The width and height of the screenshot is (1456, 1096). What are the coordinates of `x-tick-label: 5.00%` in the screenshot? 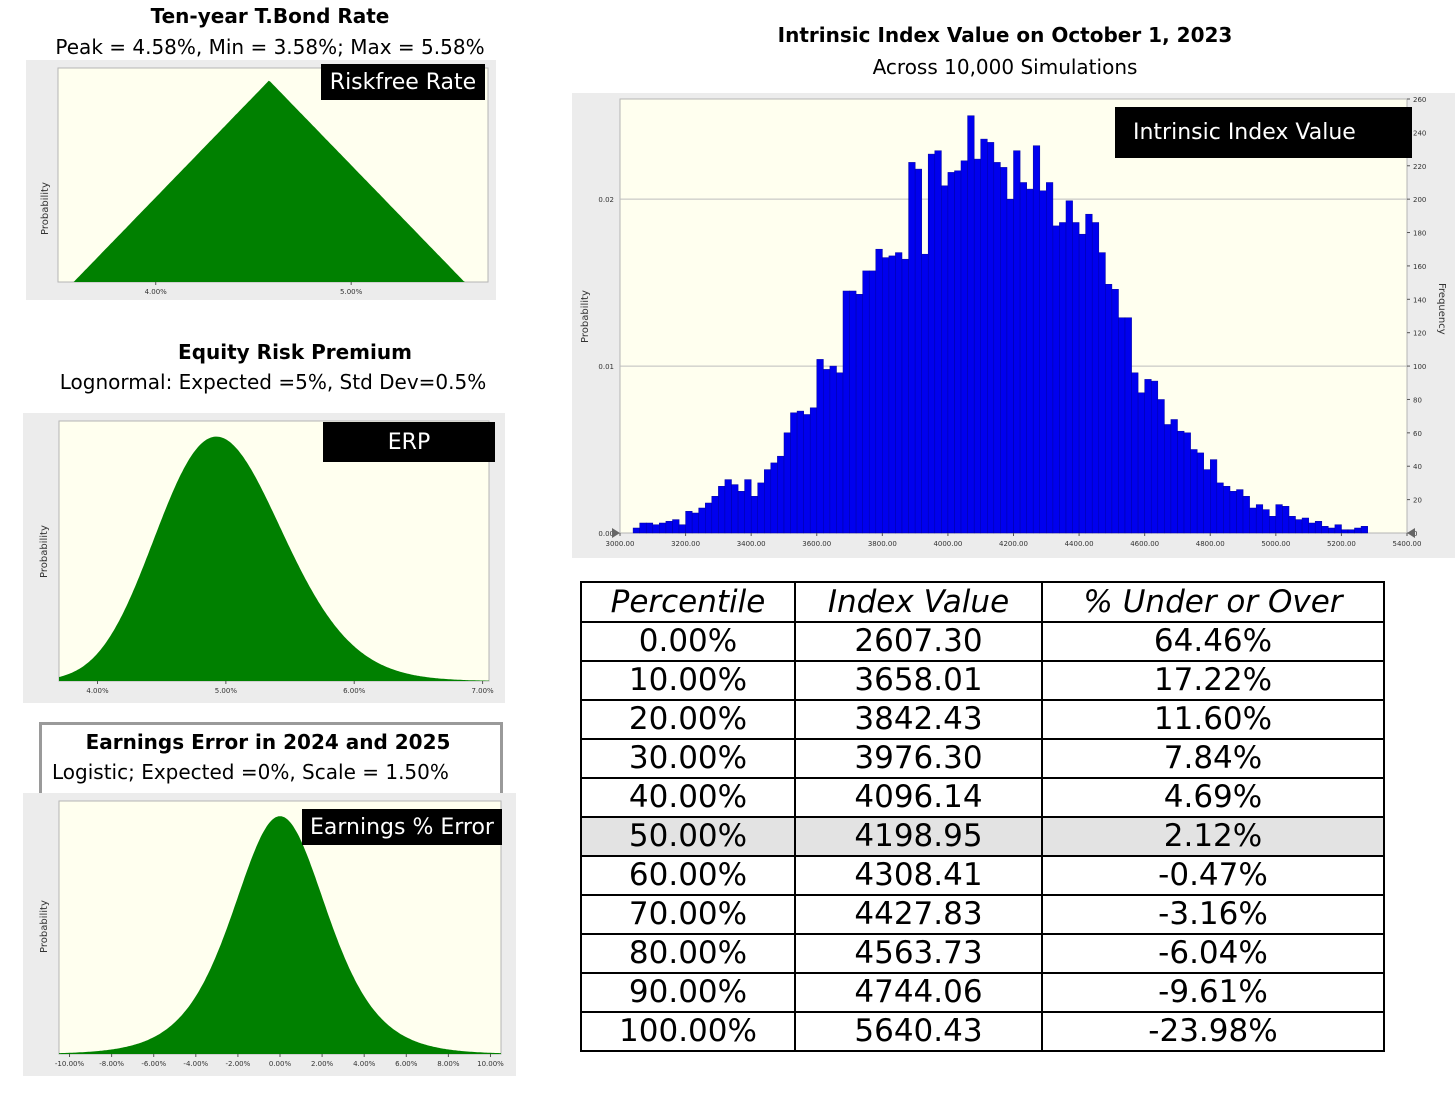 It's located at (351, 292).